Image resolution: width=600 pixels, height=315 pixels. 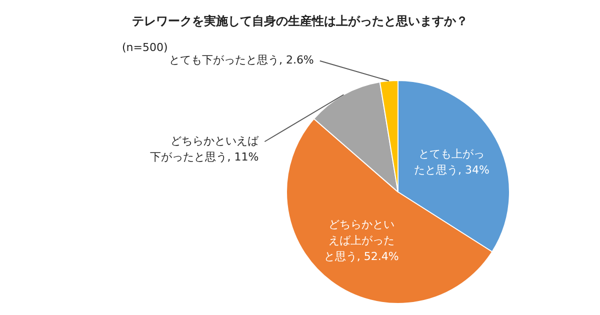 I want to click on slice-label: とても上がったと思う, 34%, so click(x=452, y=161).